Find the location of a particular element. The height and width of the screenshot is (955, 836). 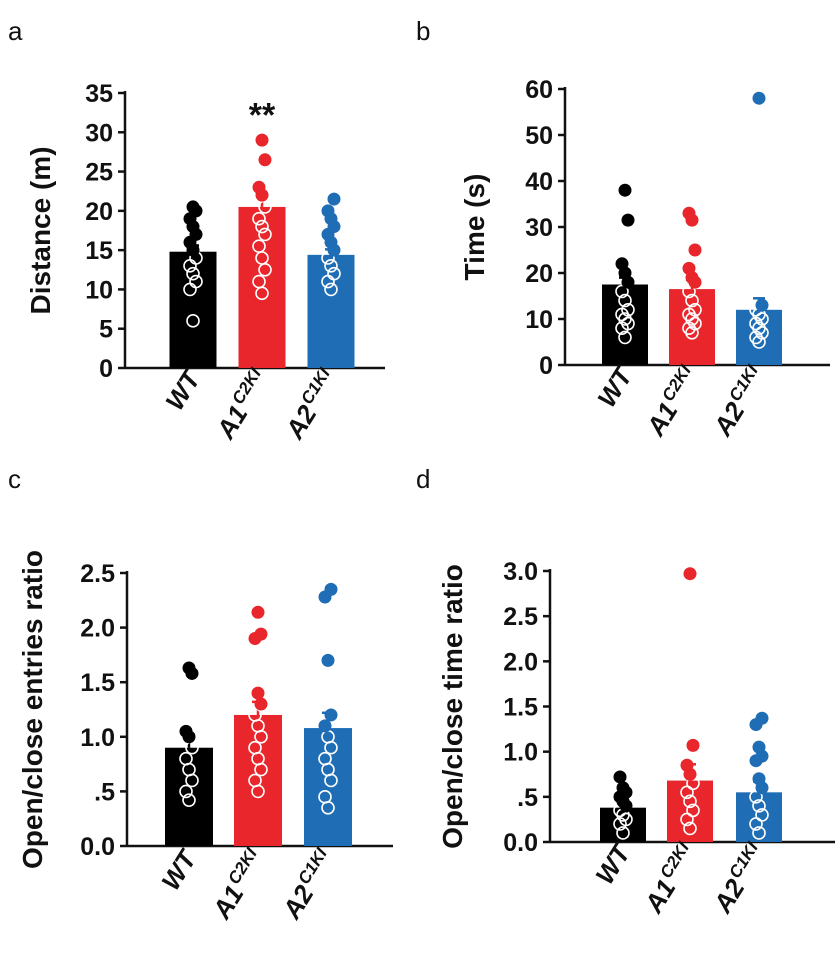

y-axis-label: Distance (m) is located at coordinates (40, 230).